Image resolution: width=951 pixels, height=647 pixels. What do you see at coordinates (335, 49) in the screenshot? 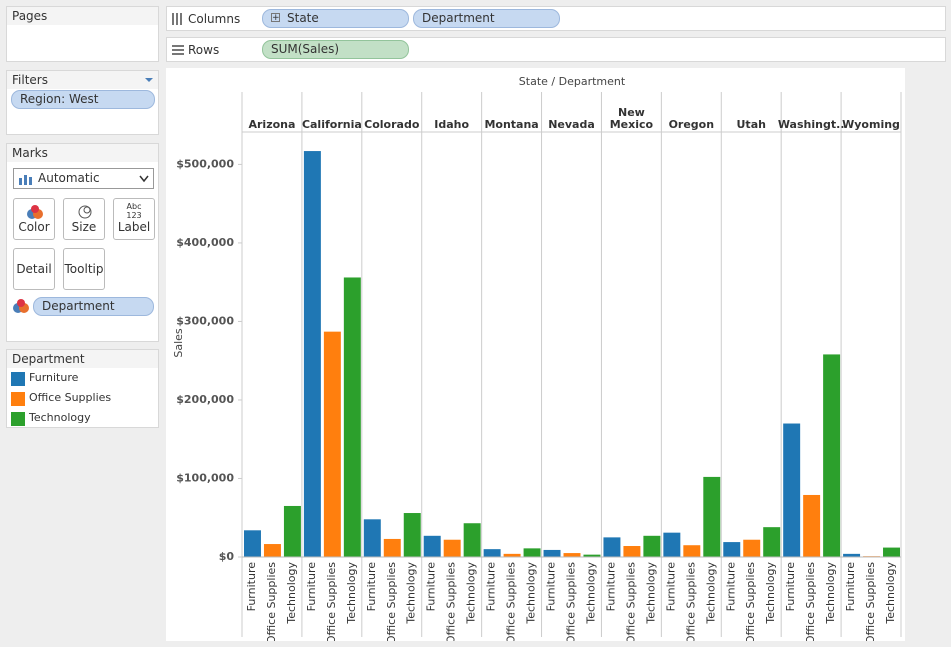
I see `sum-sales-pill: SUM(Sales)` at bounding box center [335, 49].